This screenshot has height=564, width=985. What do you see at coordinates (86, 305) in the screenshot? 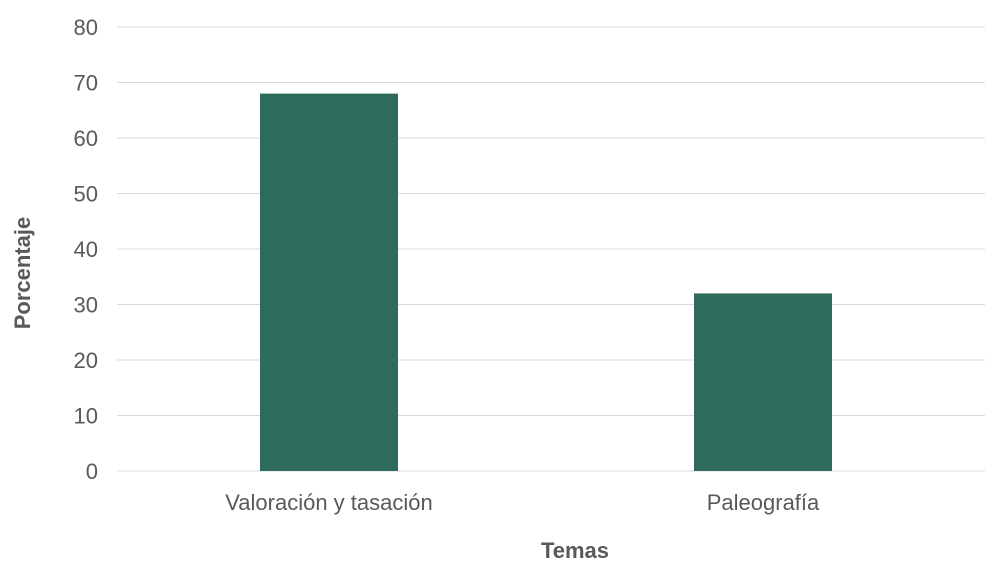
I see `y-tick-label: 30` at bounding box center [86, 305].